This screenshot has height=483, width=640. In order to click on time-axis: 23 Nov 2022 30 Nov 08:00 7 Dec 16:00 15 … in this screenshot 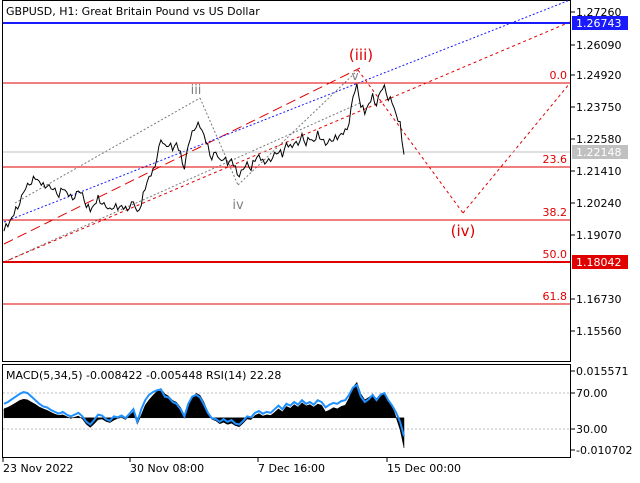, I will do `click(231, 466)`.